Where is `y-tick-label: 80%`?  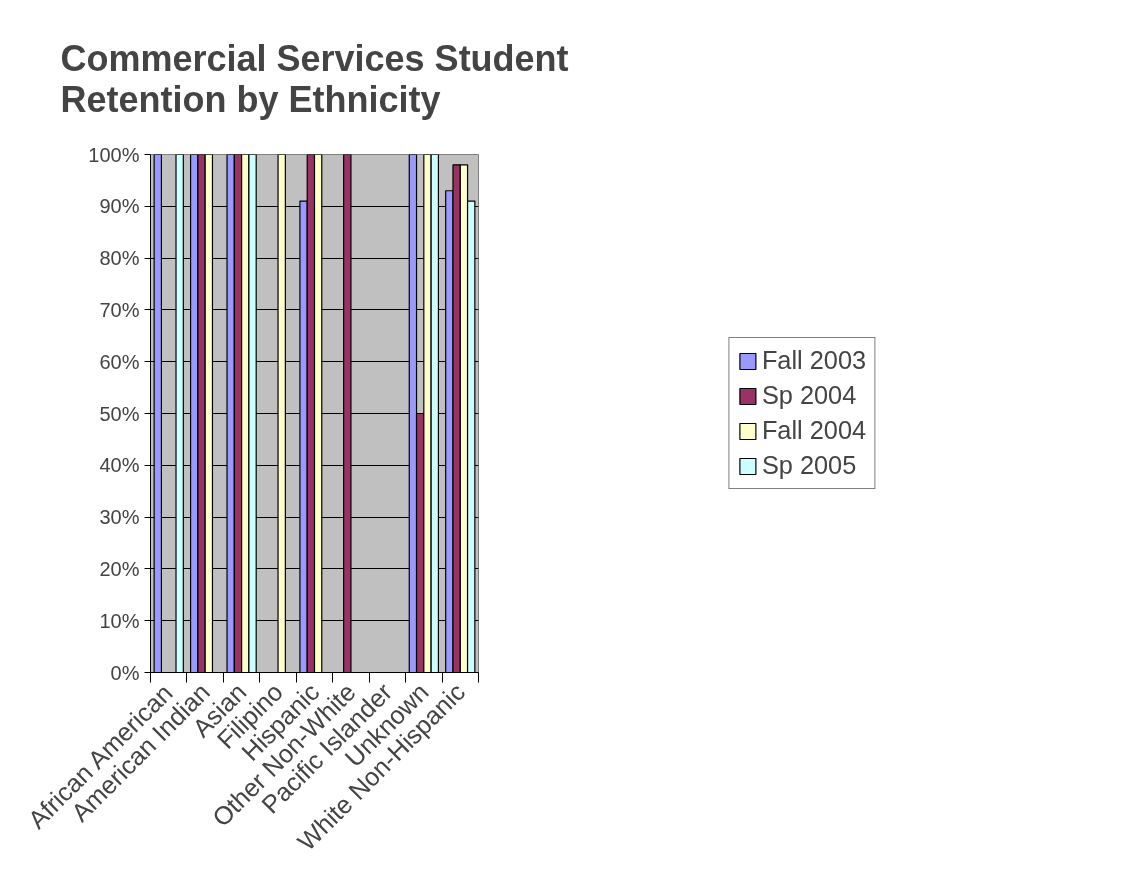
y-tick-label: 80% is located at coordinates (119, 258).